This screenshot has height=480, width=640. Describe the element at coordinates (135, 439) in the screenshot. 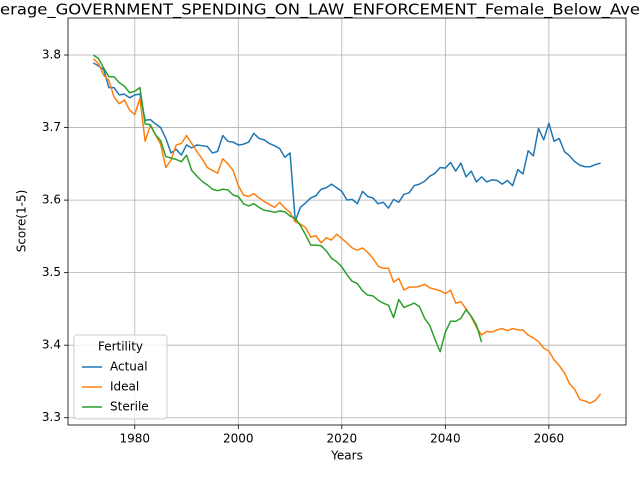

I see `x-tick-label: 1980` at that location.